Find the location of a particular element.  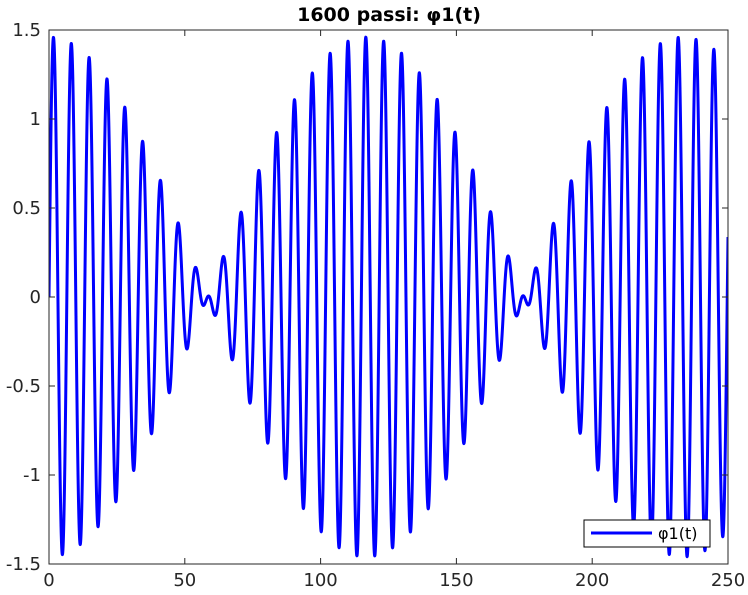

y-tick-label: -1 is located at coordinates (32, 475).